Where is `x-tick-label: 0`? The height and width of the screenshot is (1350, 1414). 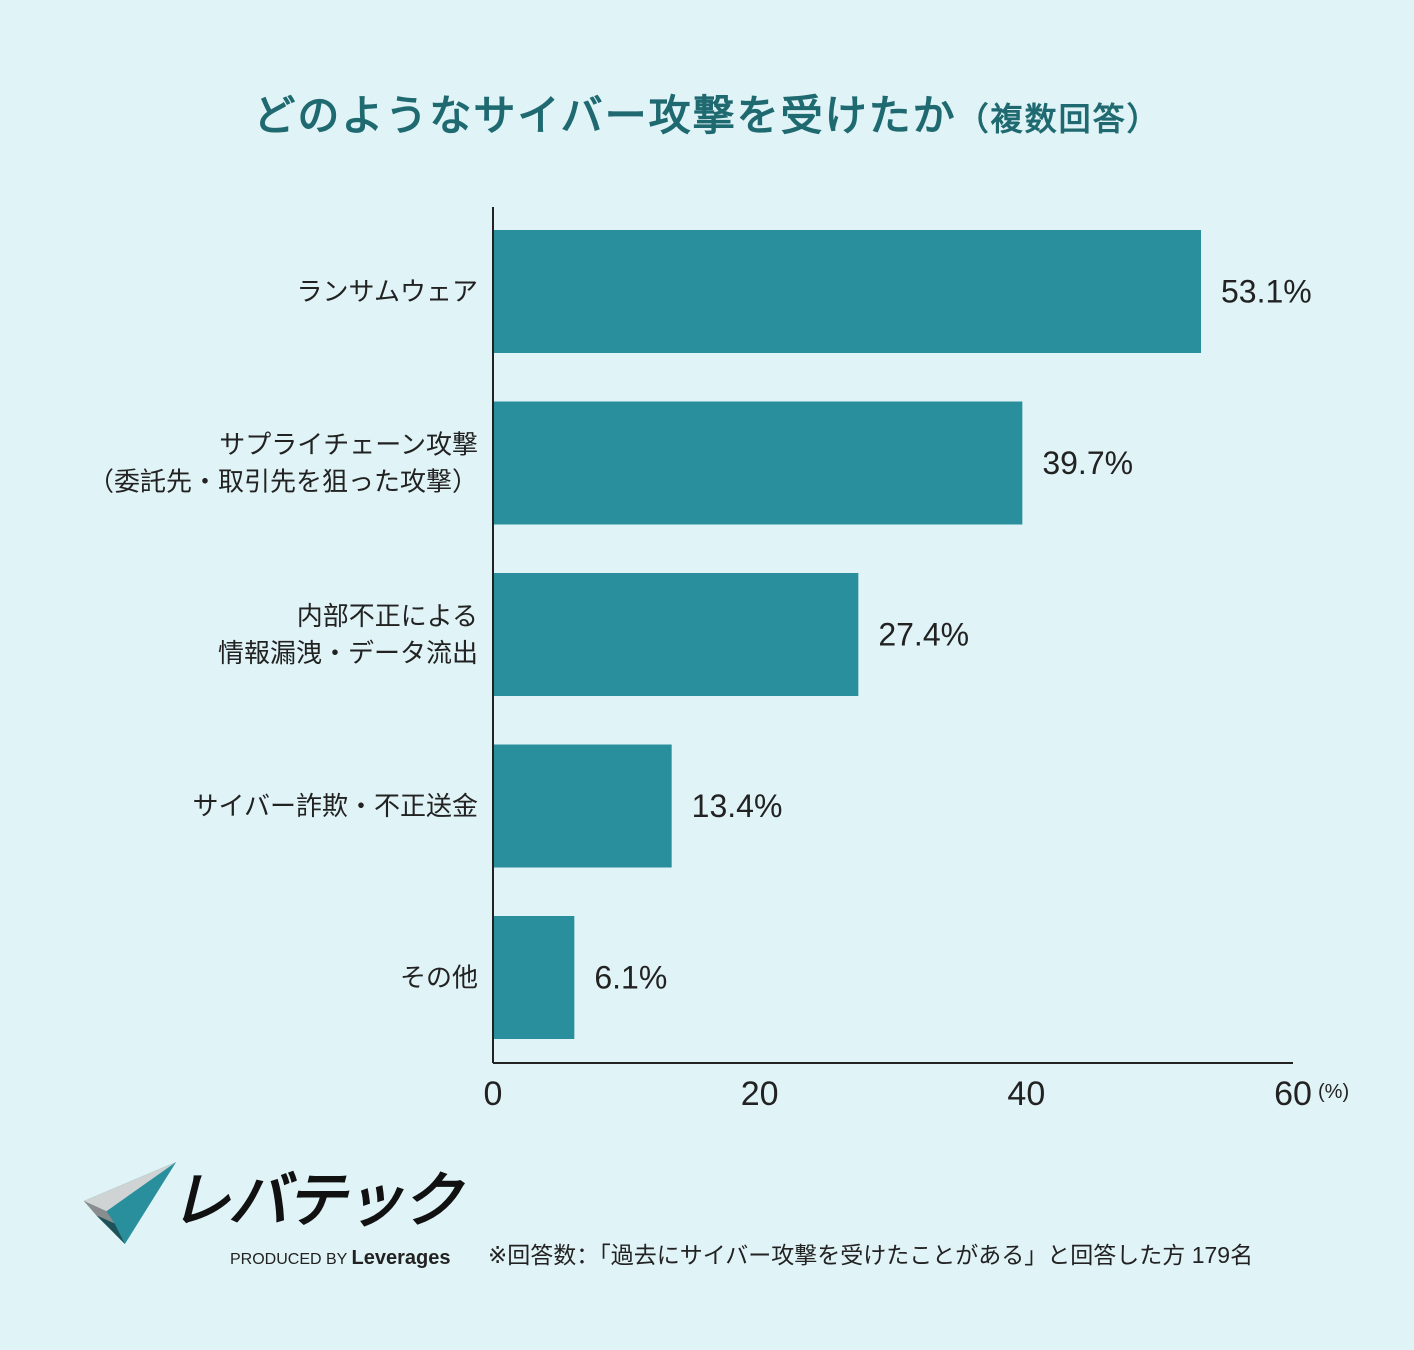
x-tick-label: 0 is located at coordinates (493, 1094).